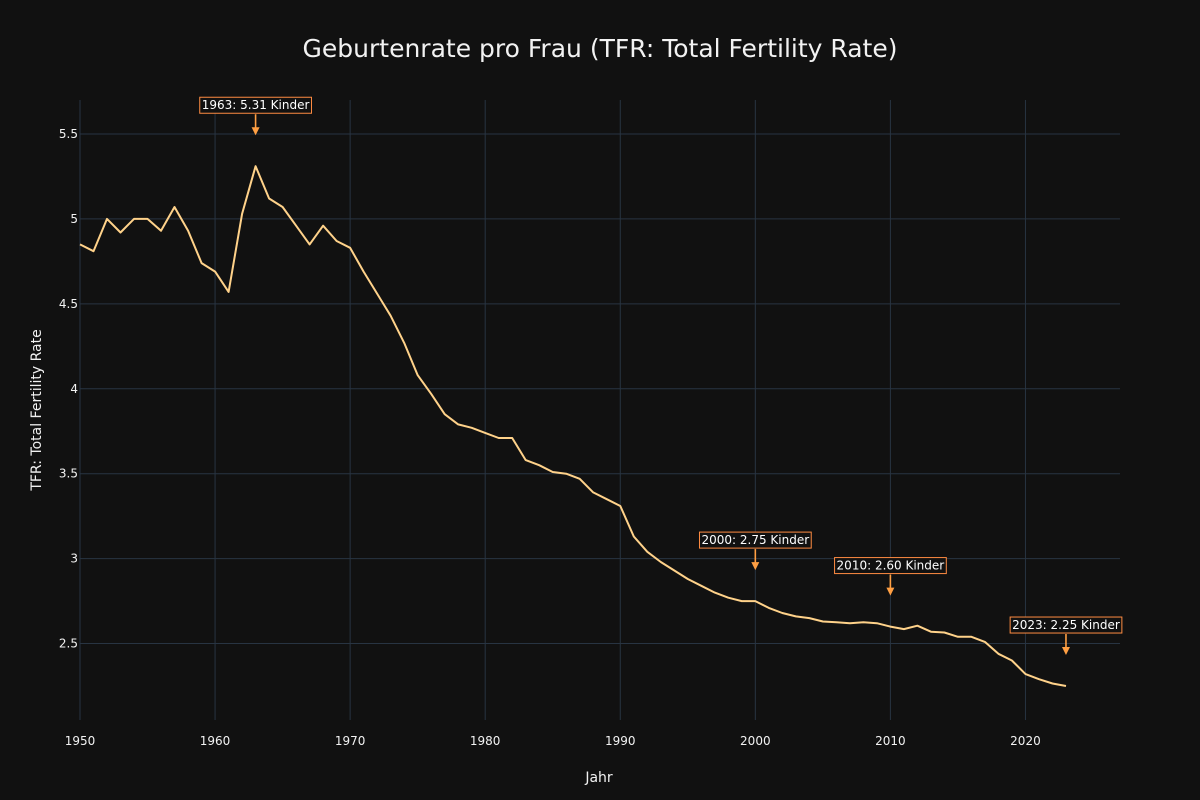 The height and width of the screenshot is (800, 1200). Describe the element at coordinates (1025, 741) in the screenshot. I see `x-tick-label: 2020` at that location.